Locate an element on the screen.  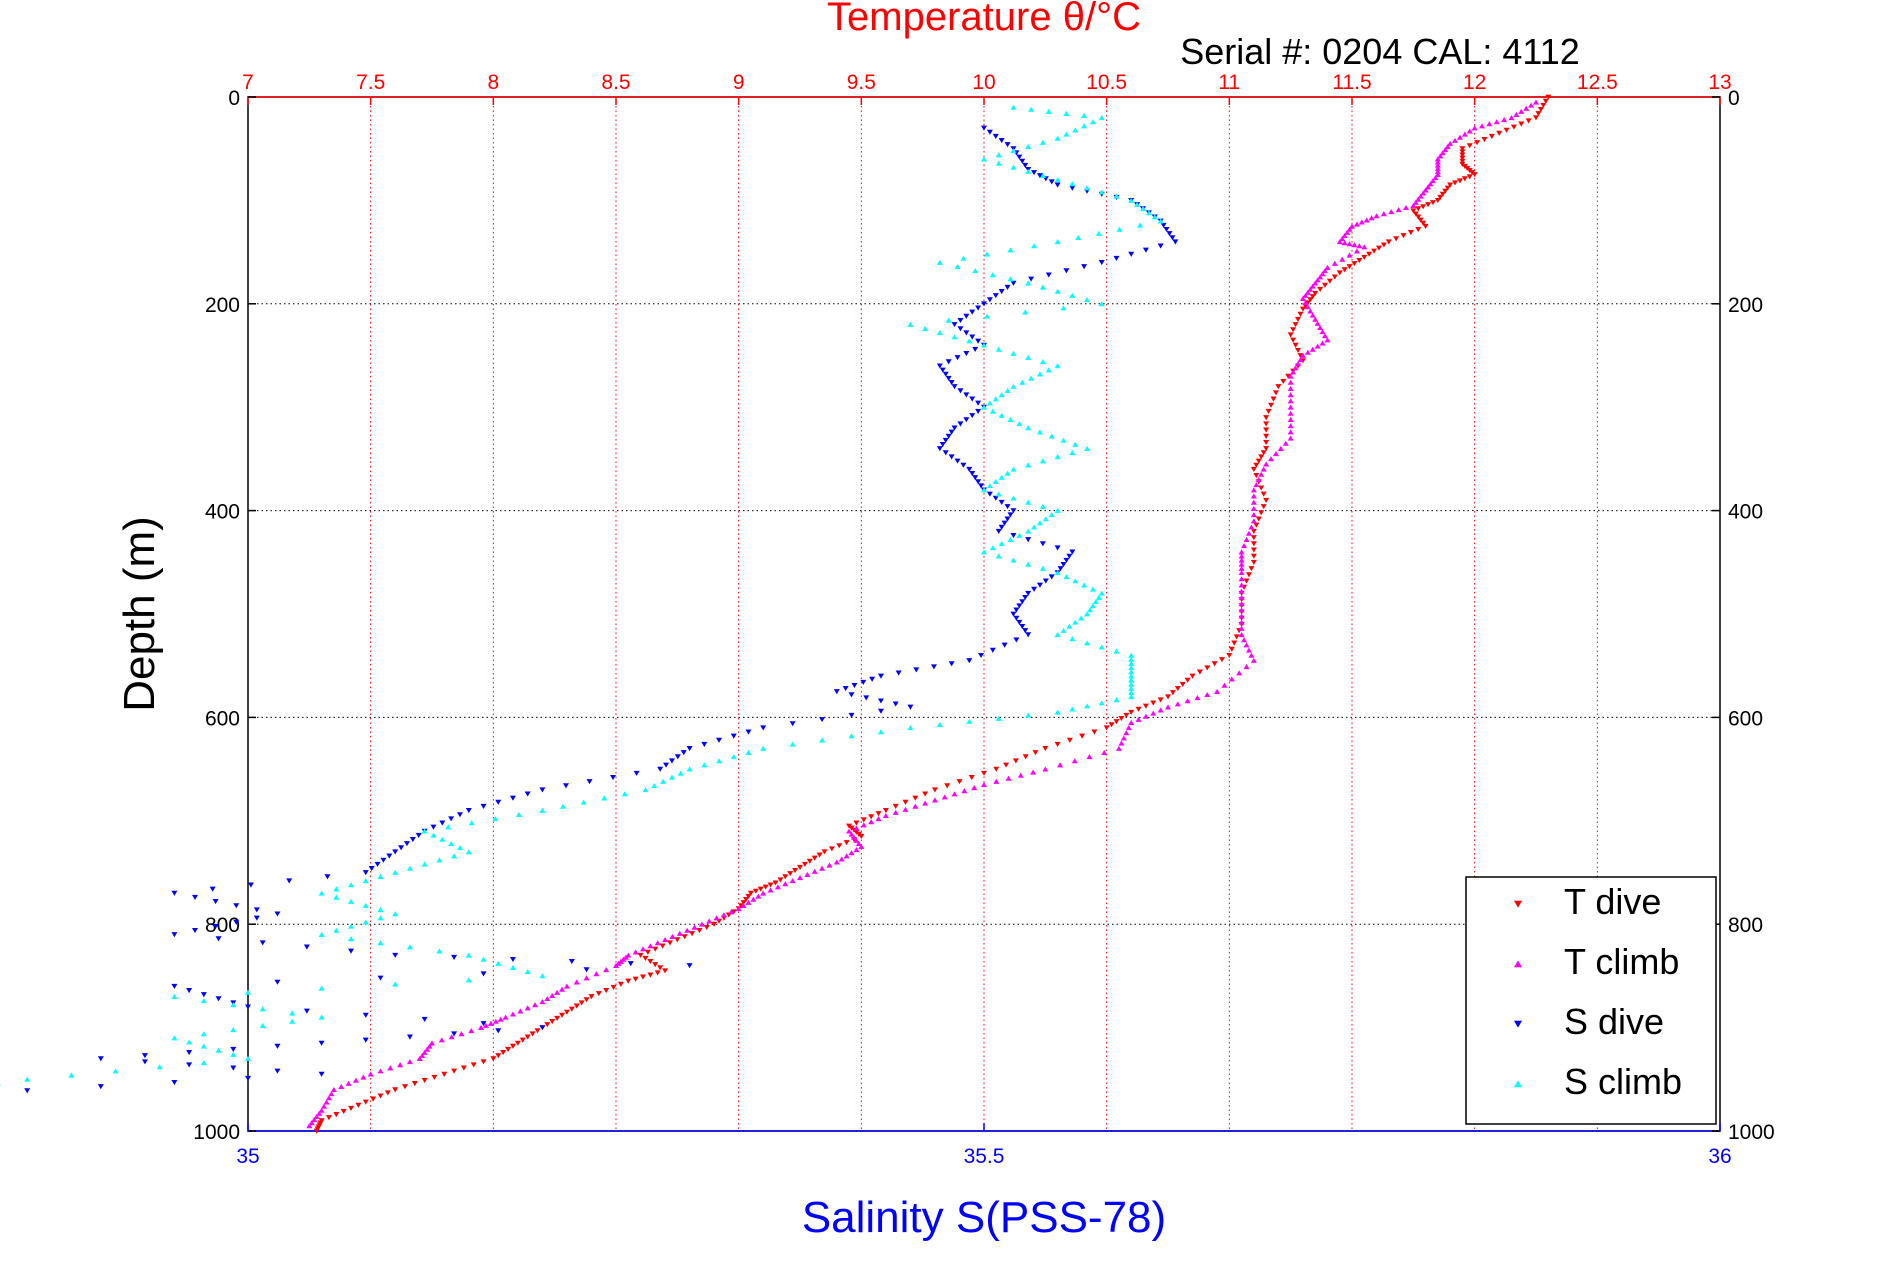
temperature-tick-label: 13 is located at coordinates (1719, 82).